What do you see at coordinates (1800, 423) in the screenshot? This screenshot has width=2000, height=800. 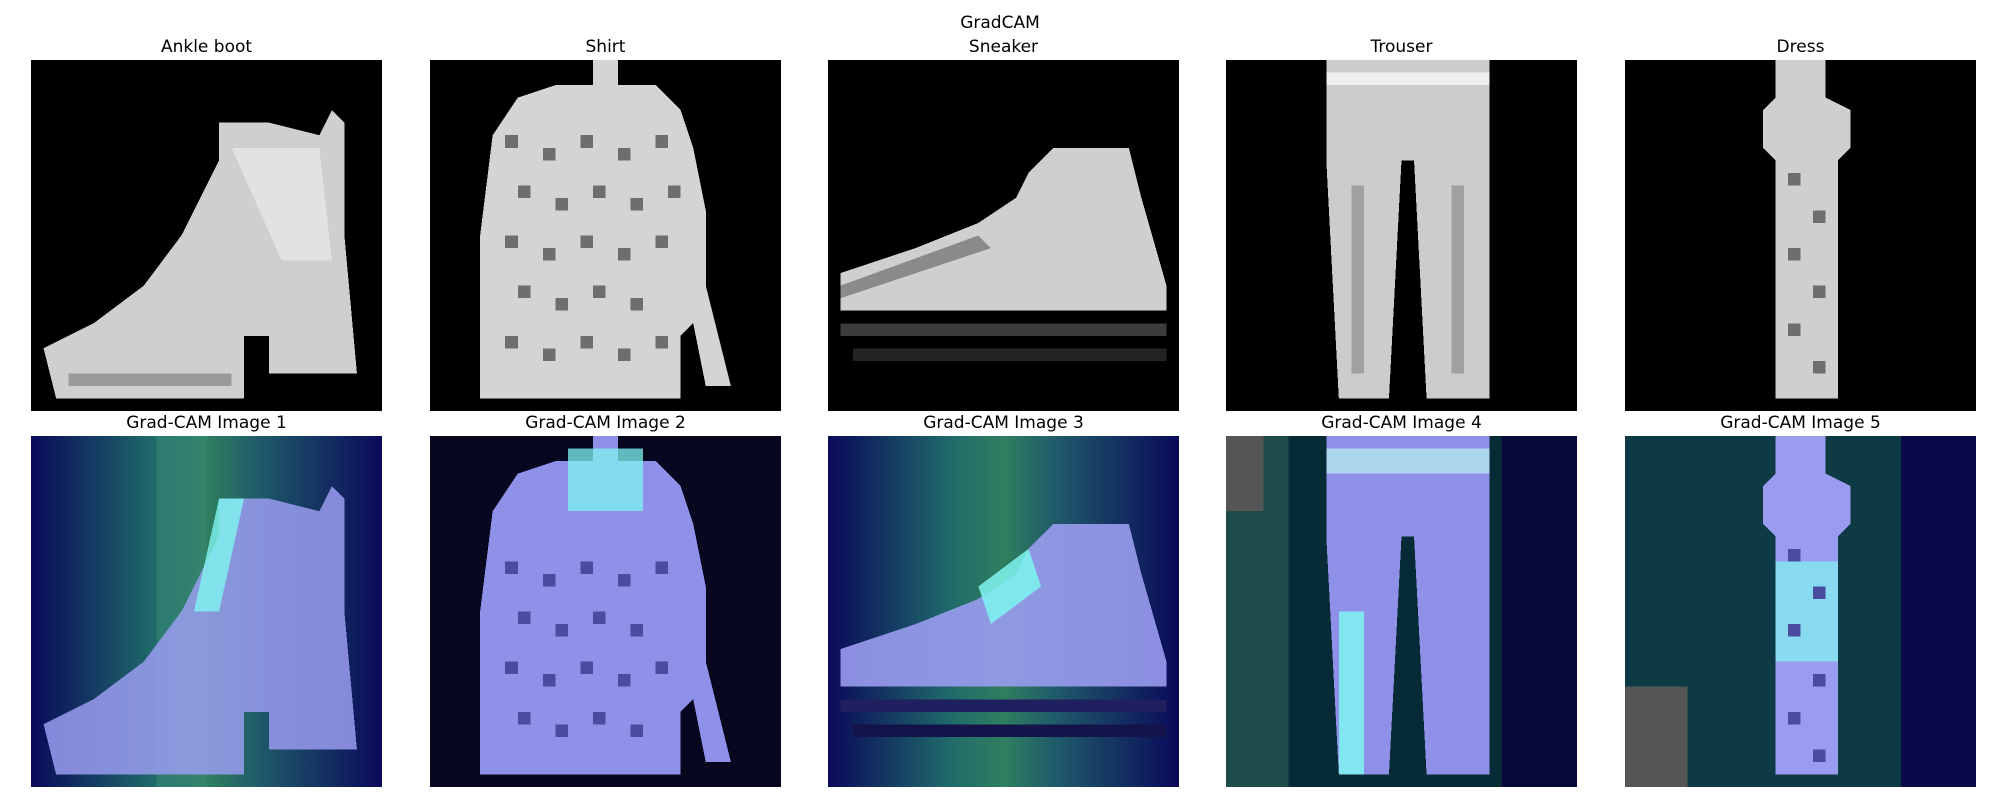 I see `gradcam-title-5: Grad-CAM Image 5` at bounding box center [1800, 423].